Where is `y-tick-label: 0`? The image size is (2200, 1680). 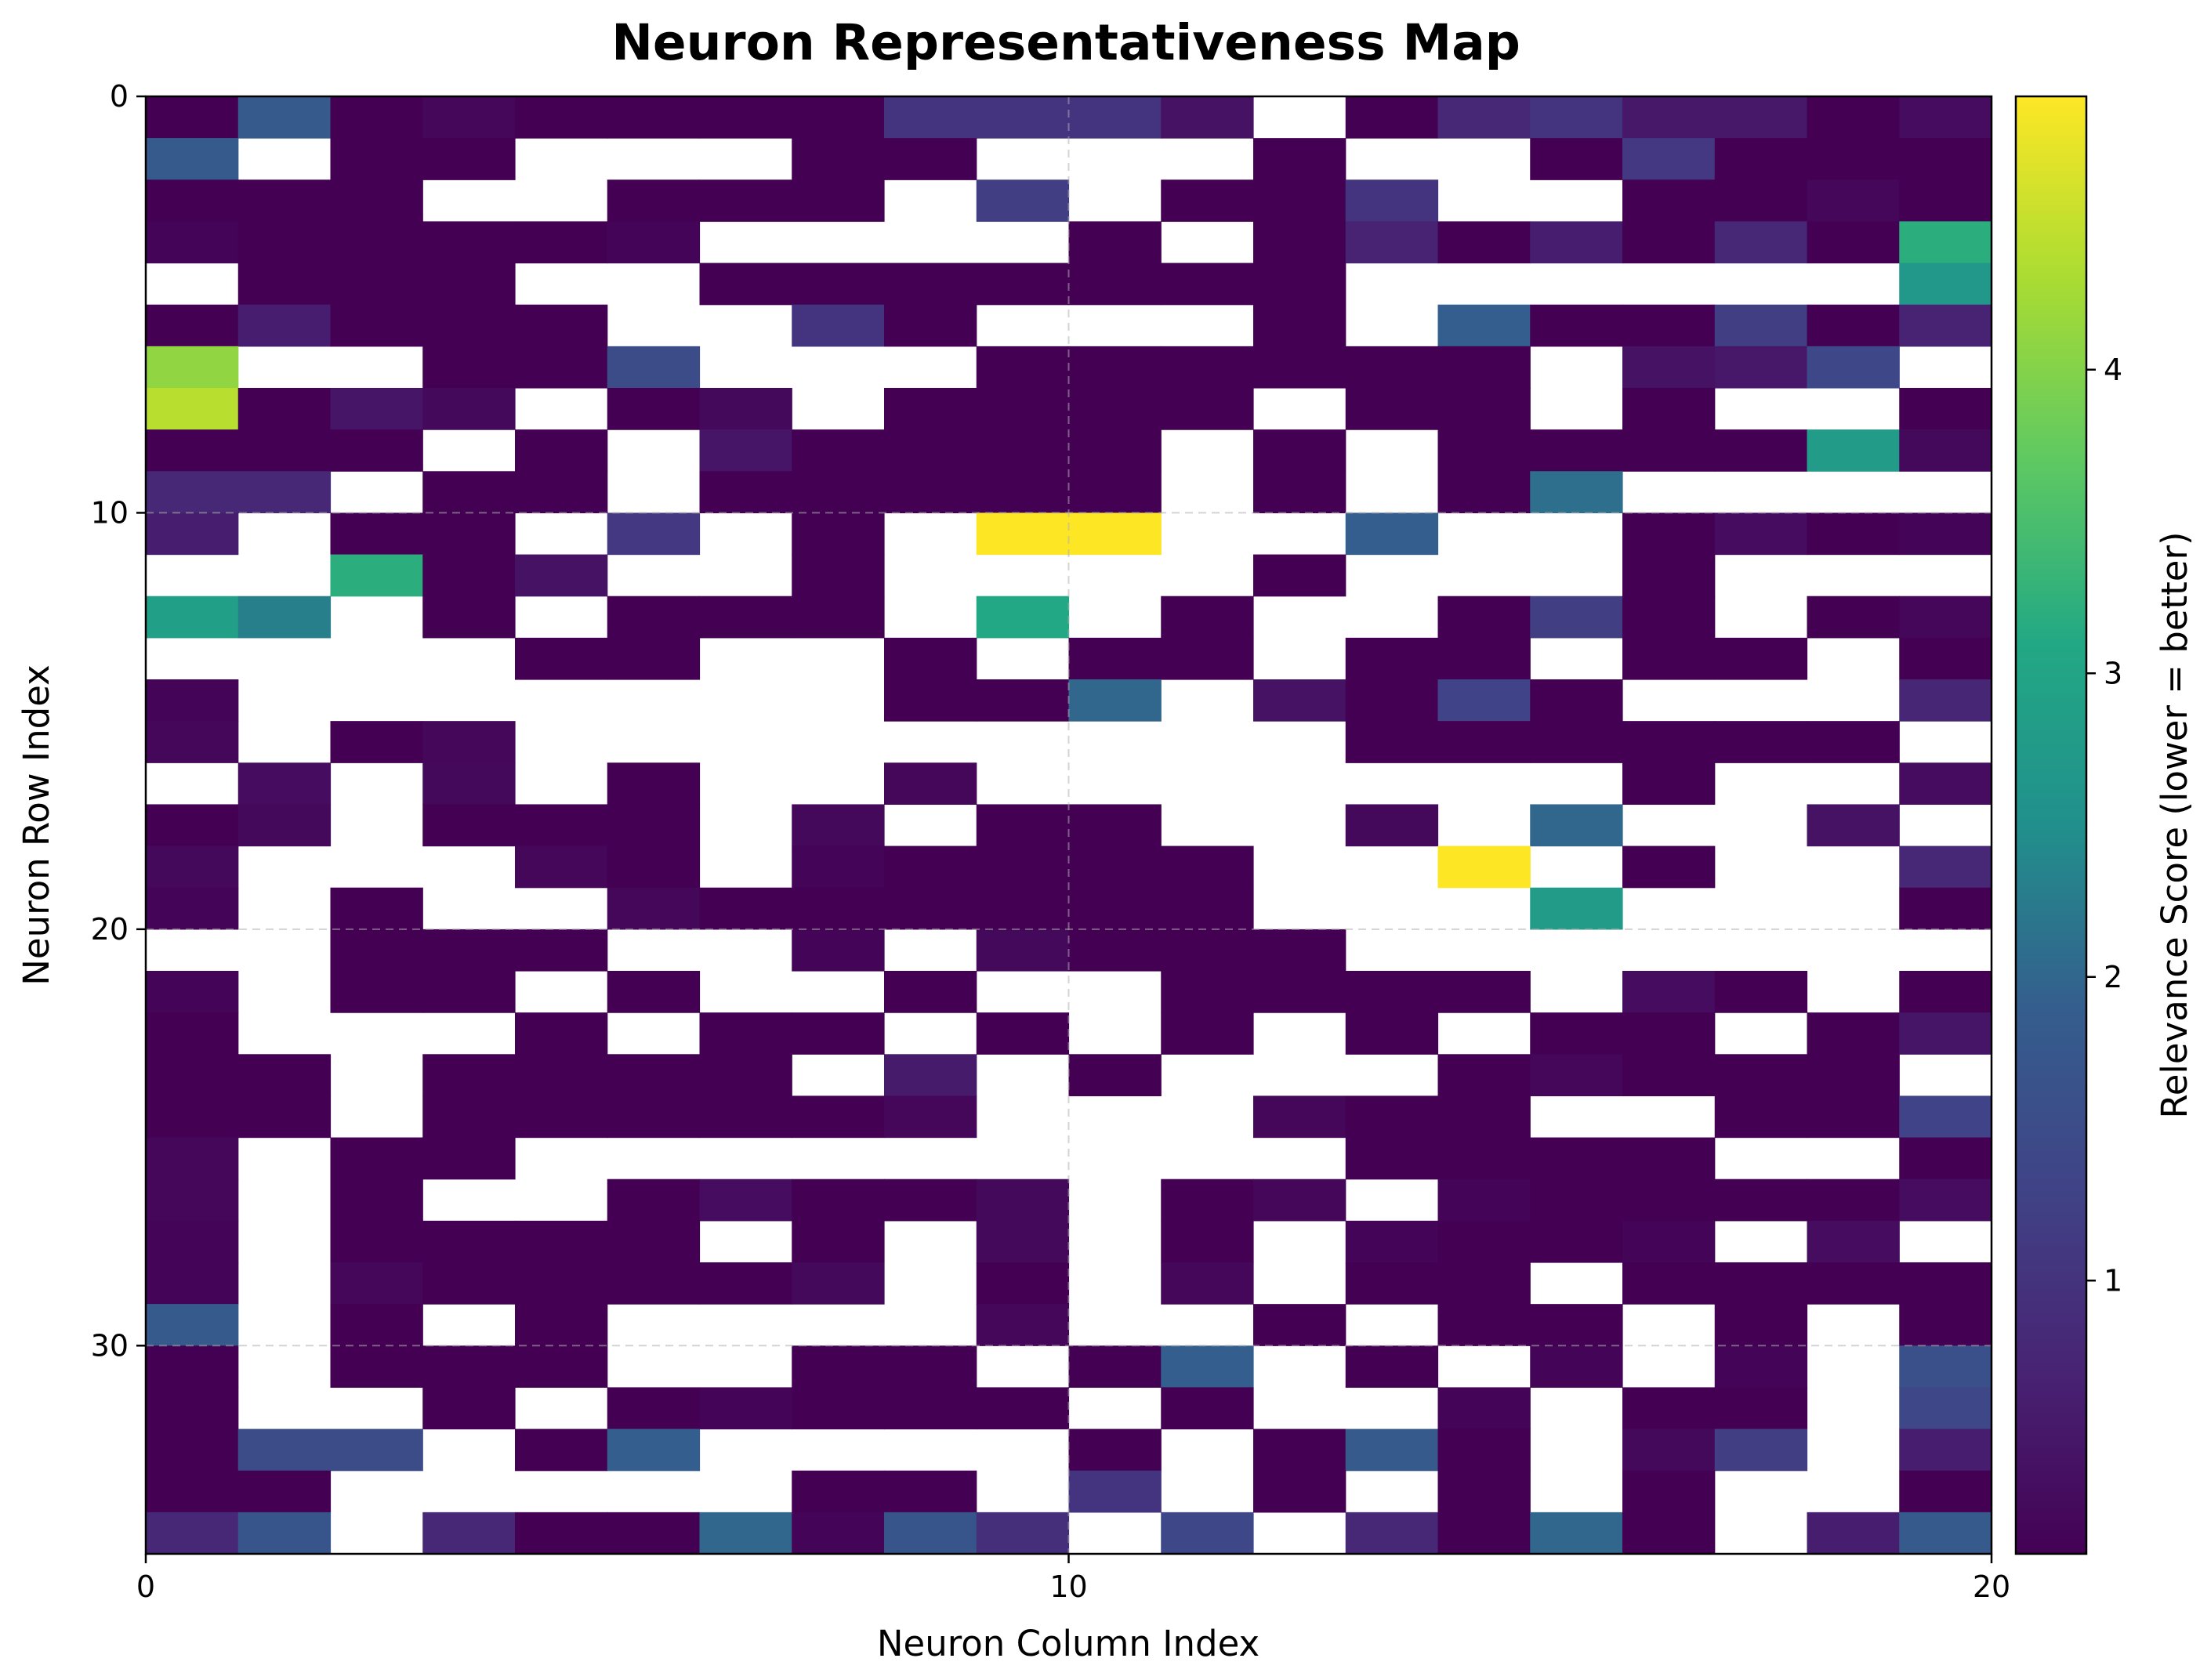
y-tick-label: 0 is located at coordinates (119, 96).